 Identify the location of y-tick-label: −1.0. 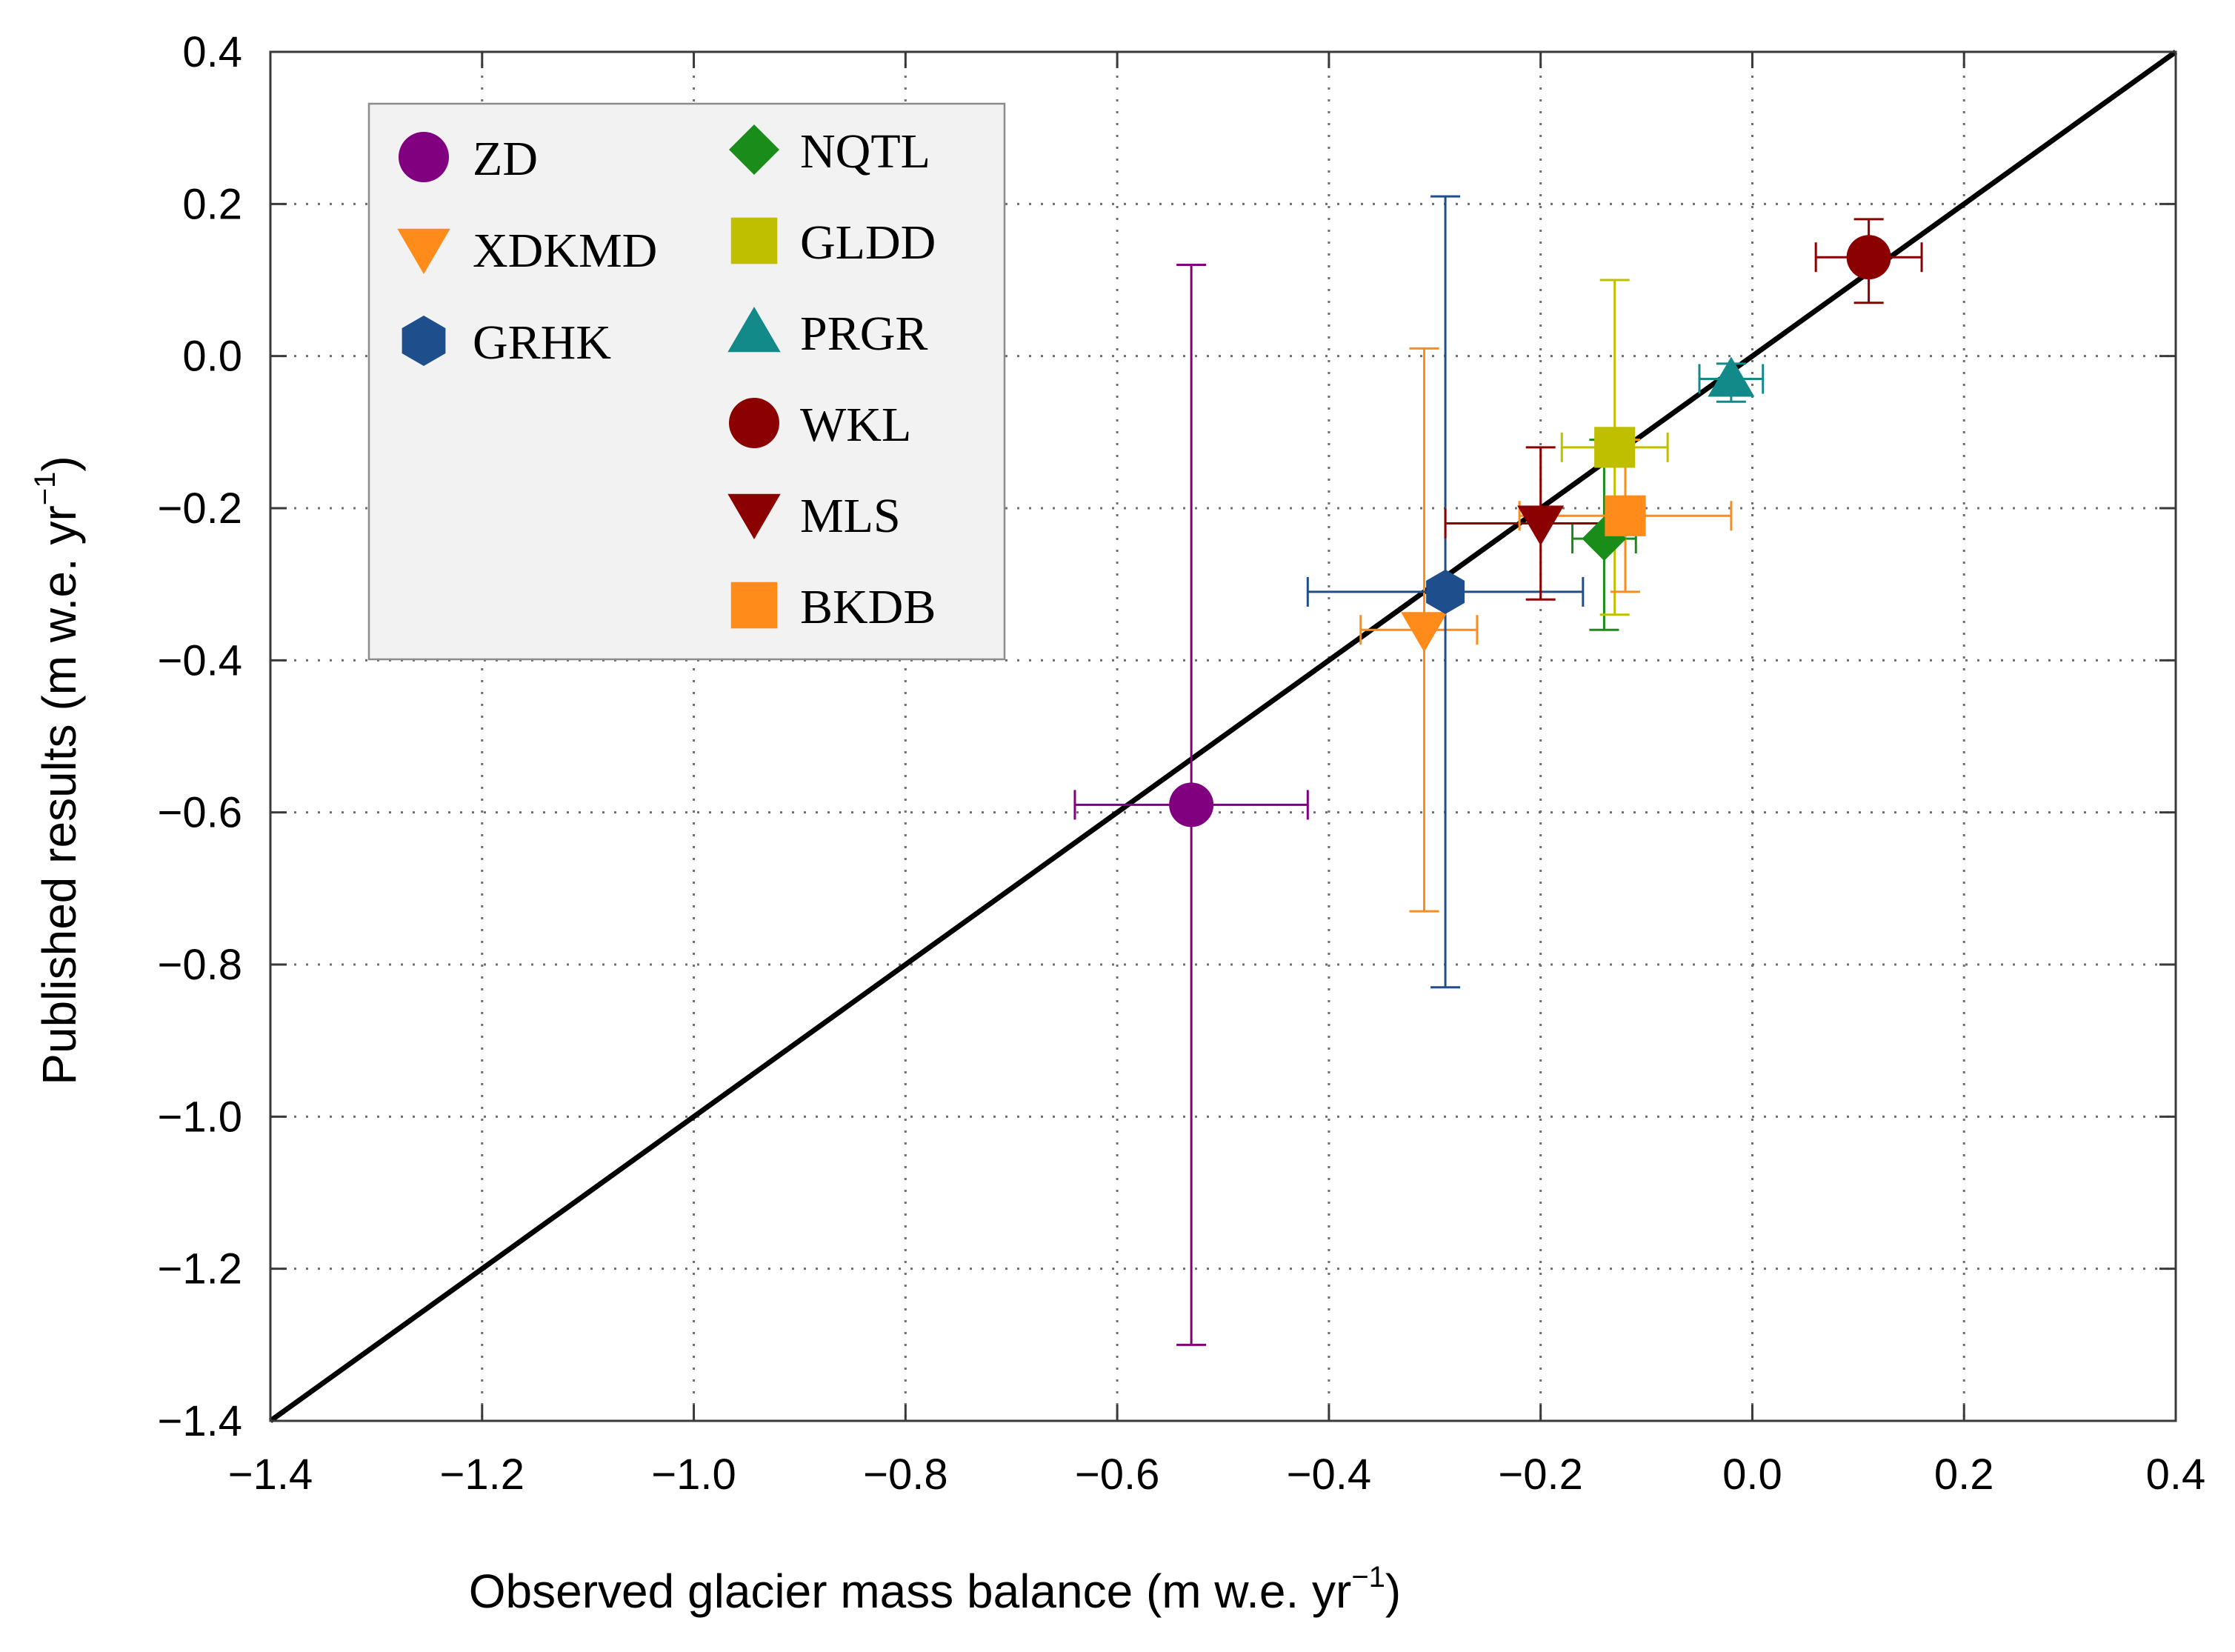
(201, 1117).